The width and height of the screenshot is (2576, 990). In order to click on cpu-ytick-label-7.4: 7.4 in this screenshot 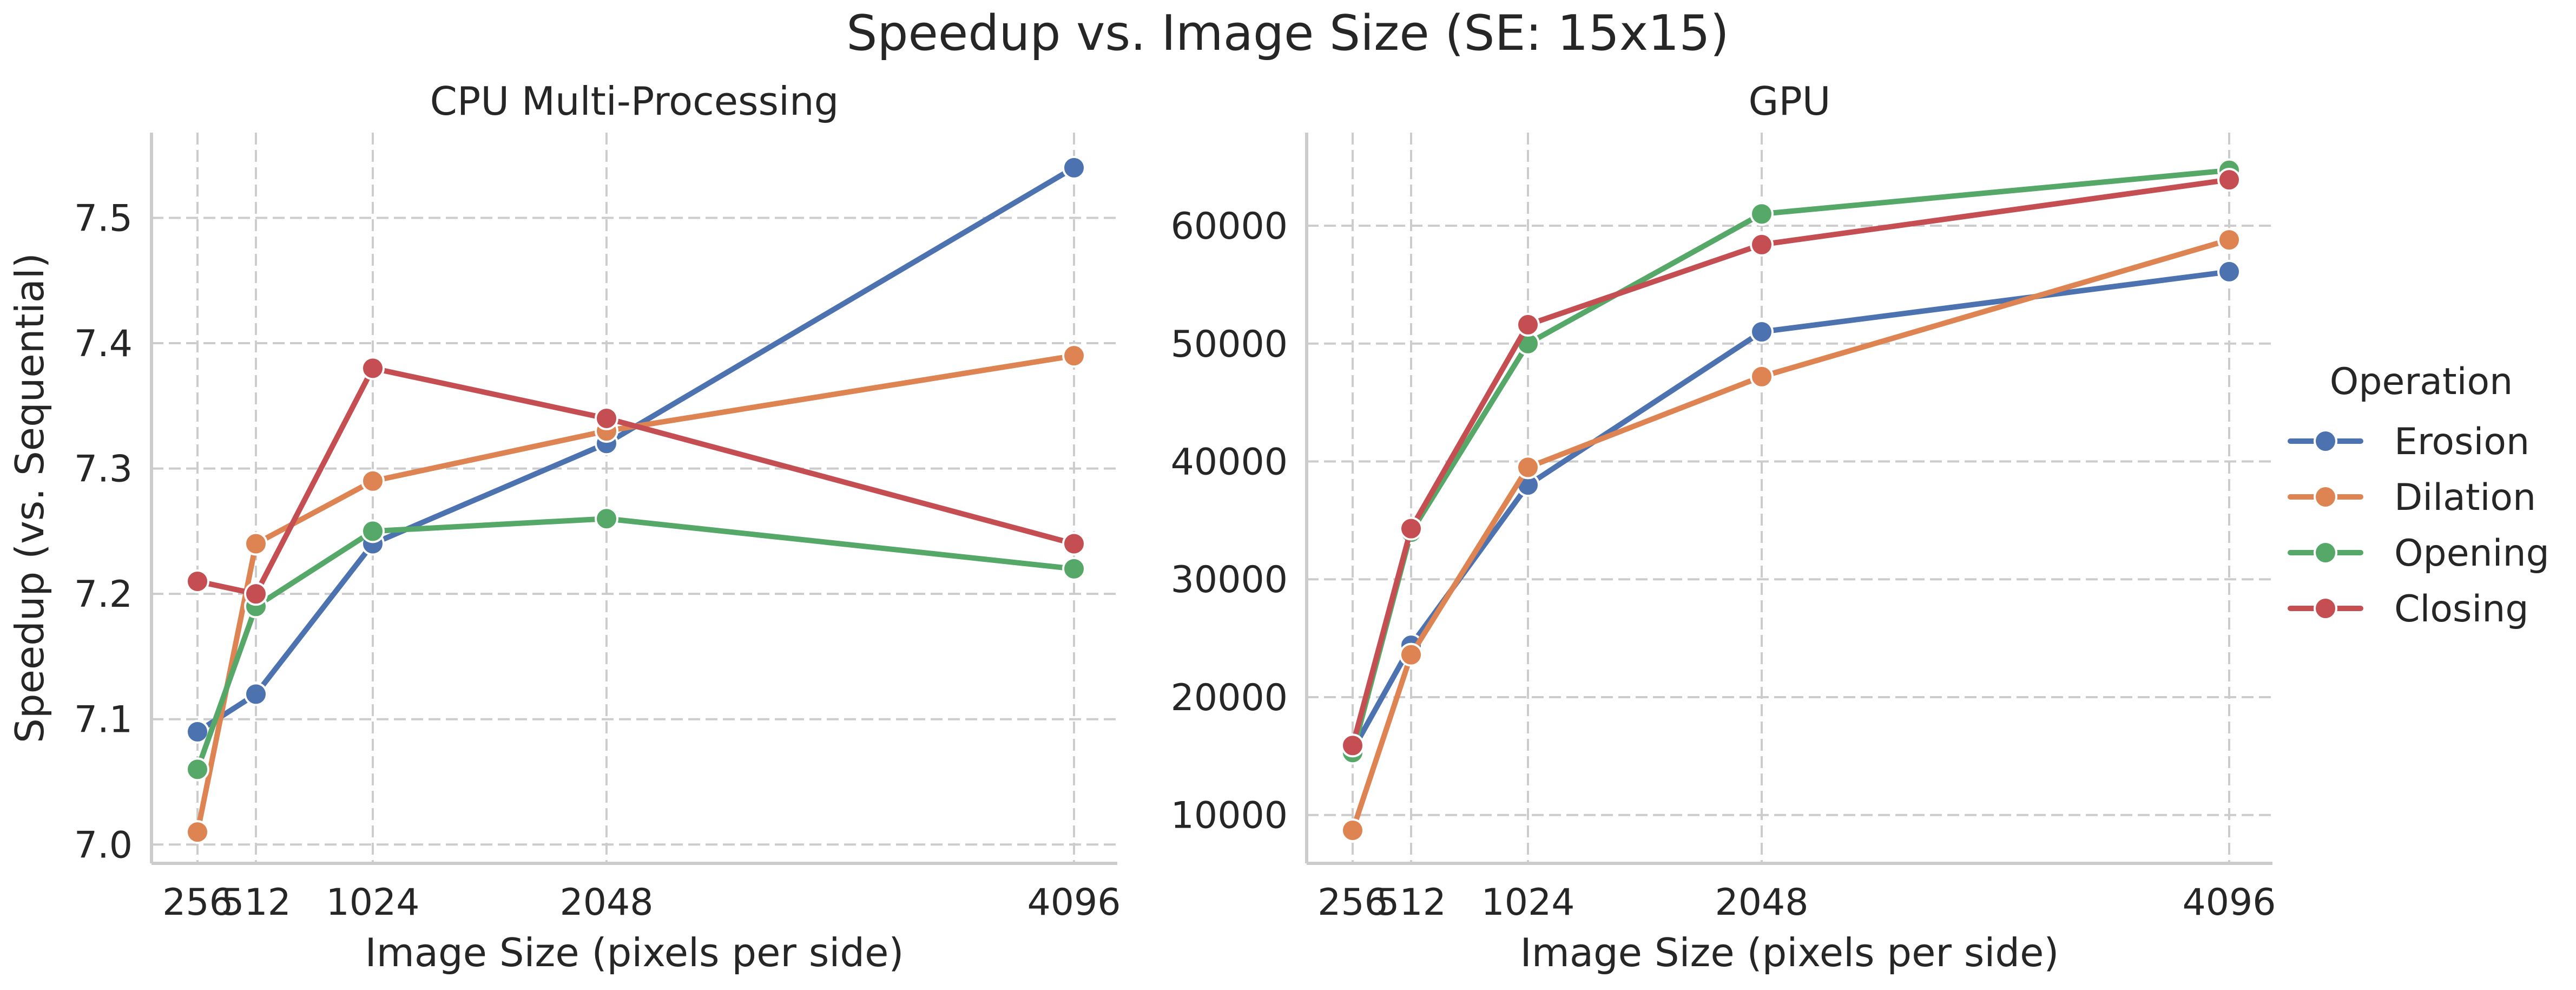, I will do `click(103, 344)`.